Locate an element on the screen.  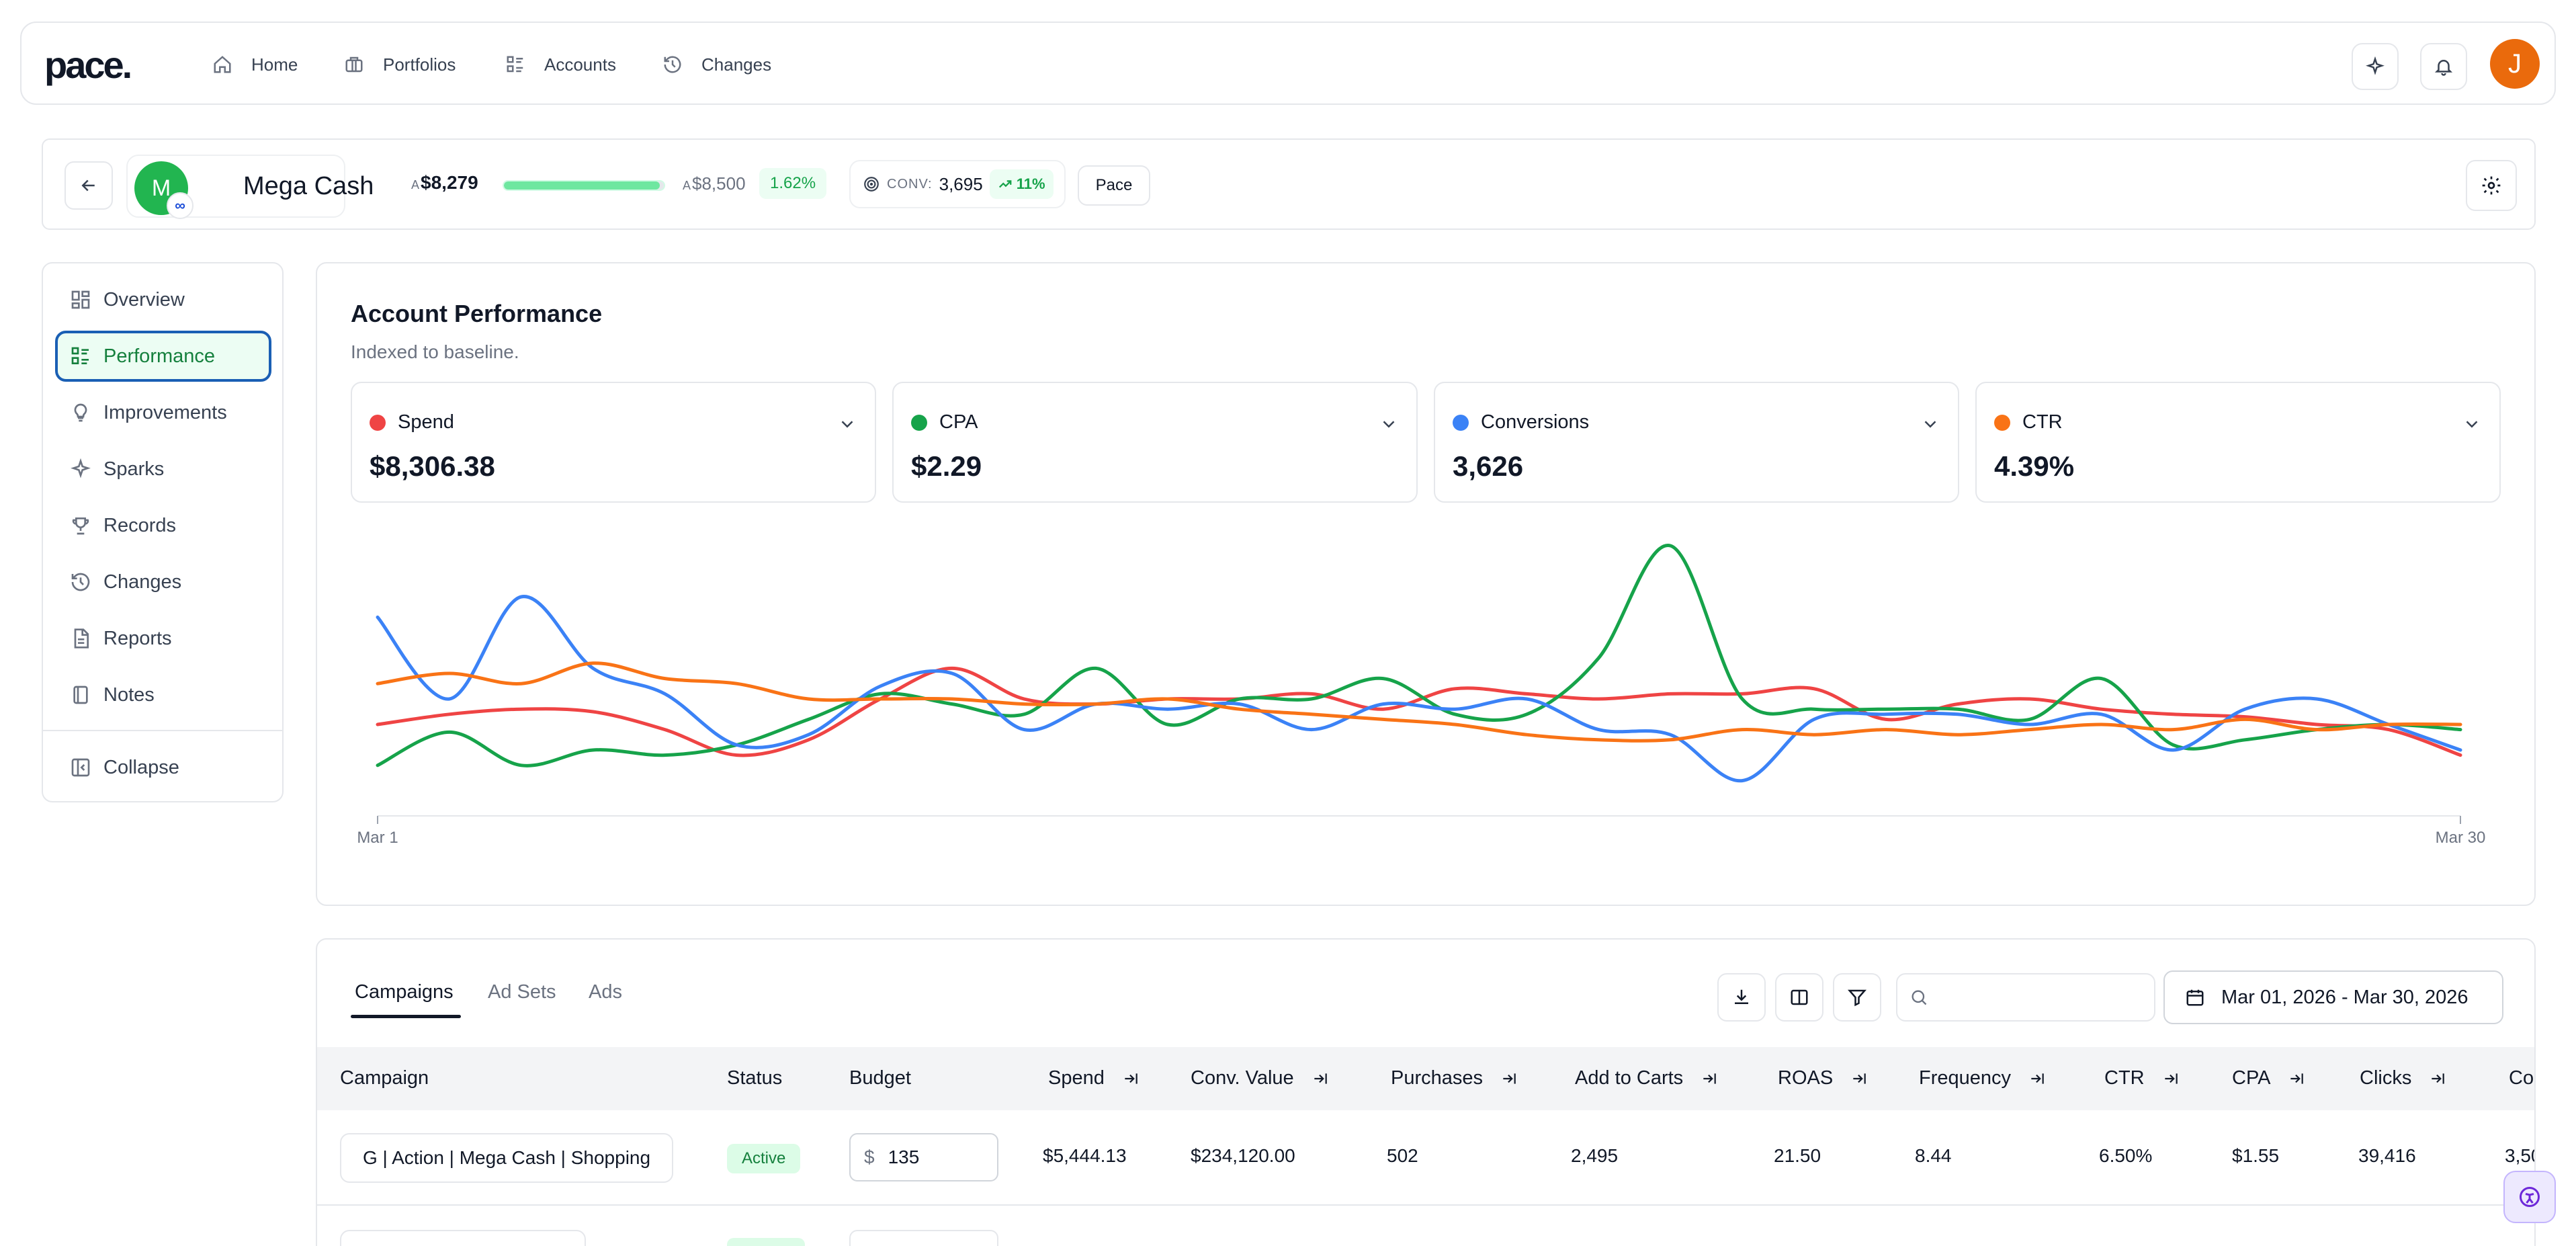
metric-card-spend: Spend $8,306.38 is located at coordinates (613, 442).